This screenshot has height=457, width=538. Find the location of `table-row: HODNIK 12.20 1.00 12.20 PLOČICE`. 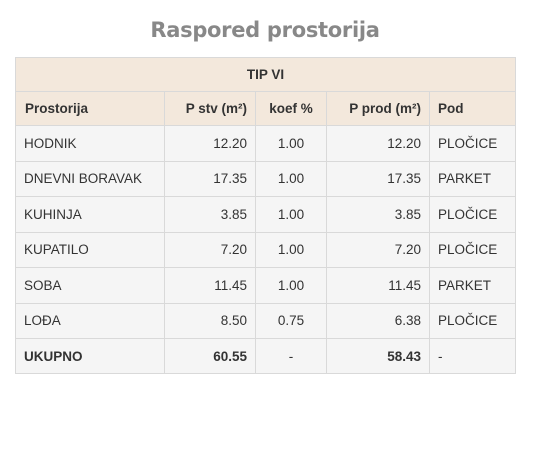

table-row: HODNIK 12.20 1.00 12.20 PLOČICE is located at coordinates (266, 143).